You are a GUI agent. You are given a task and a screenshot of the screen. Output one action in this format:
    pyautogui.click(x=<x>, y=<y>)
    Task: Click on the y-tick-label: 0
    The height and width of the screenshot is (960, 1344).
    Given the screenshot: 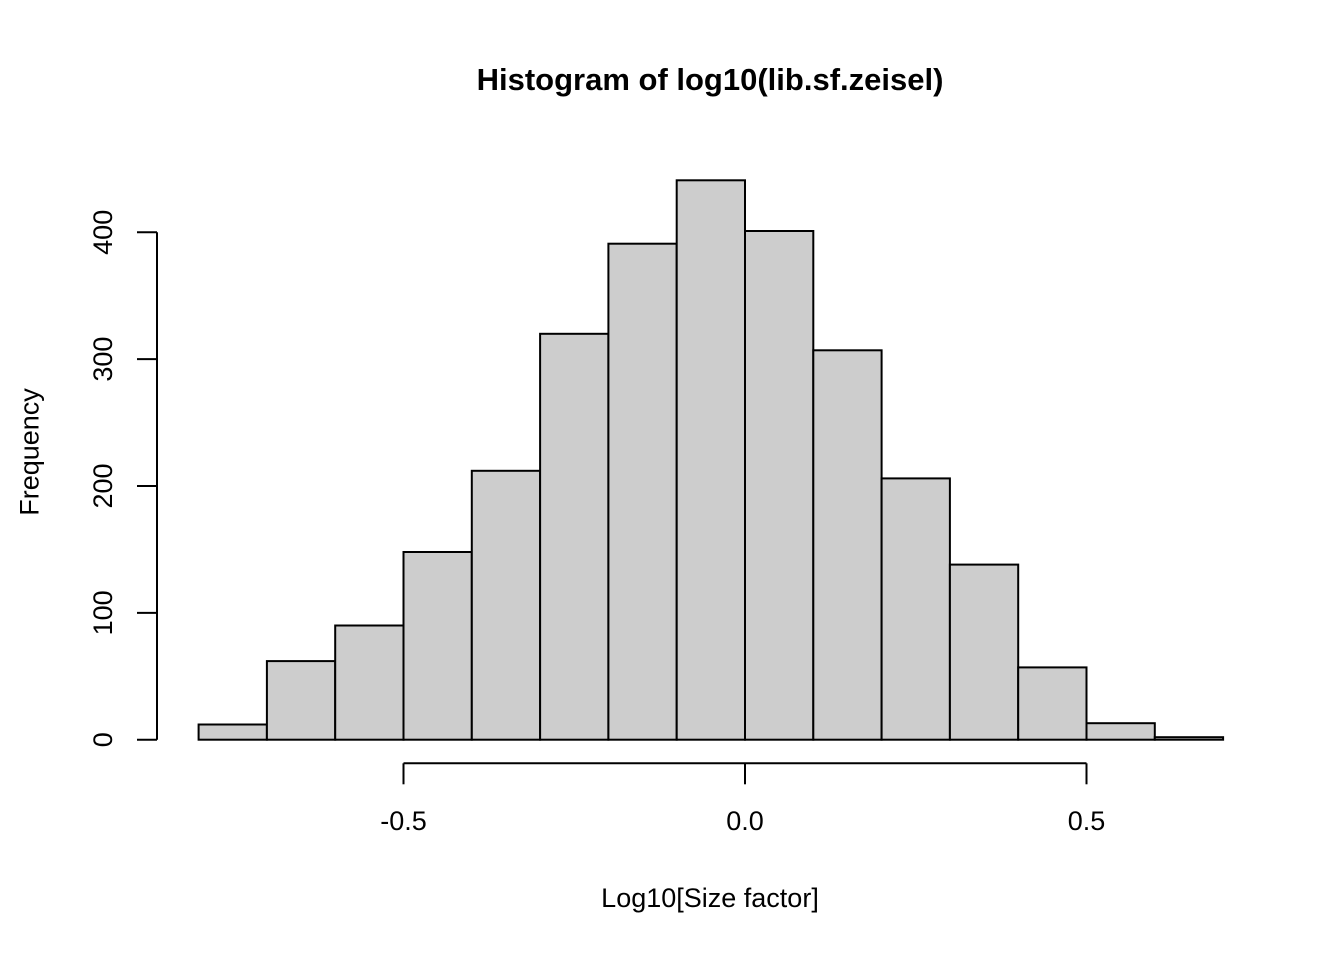 What is the action you would take?
    pyautogui.click(x=103, y=739)
    